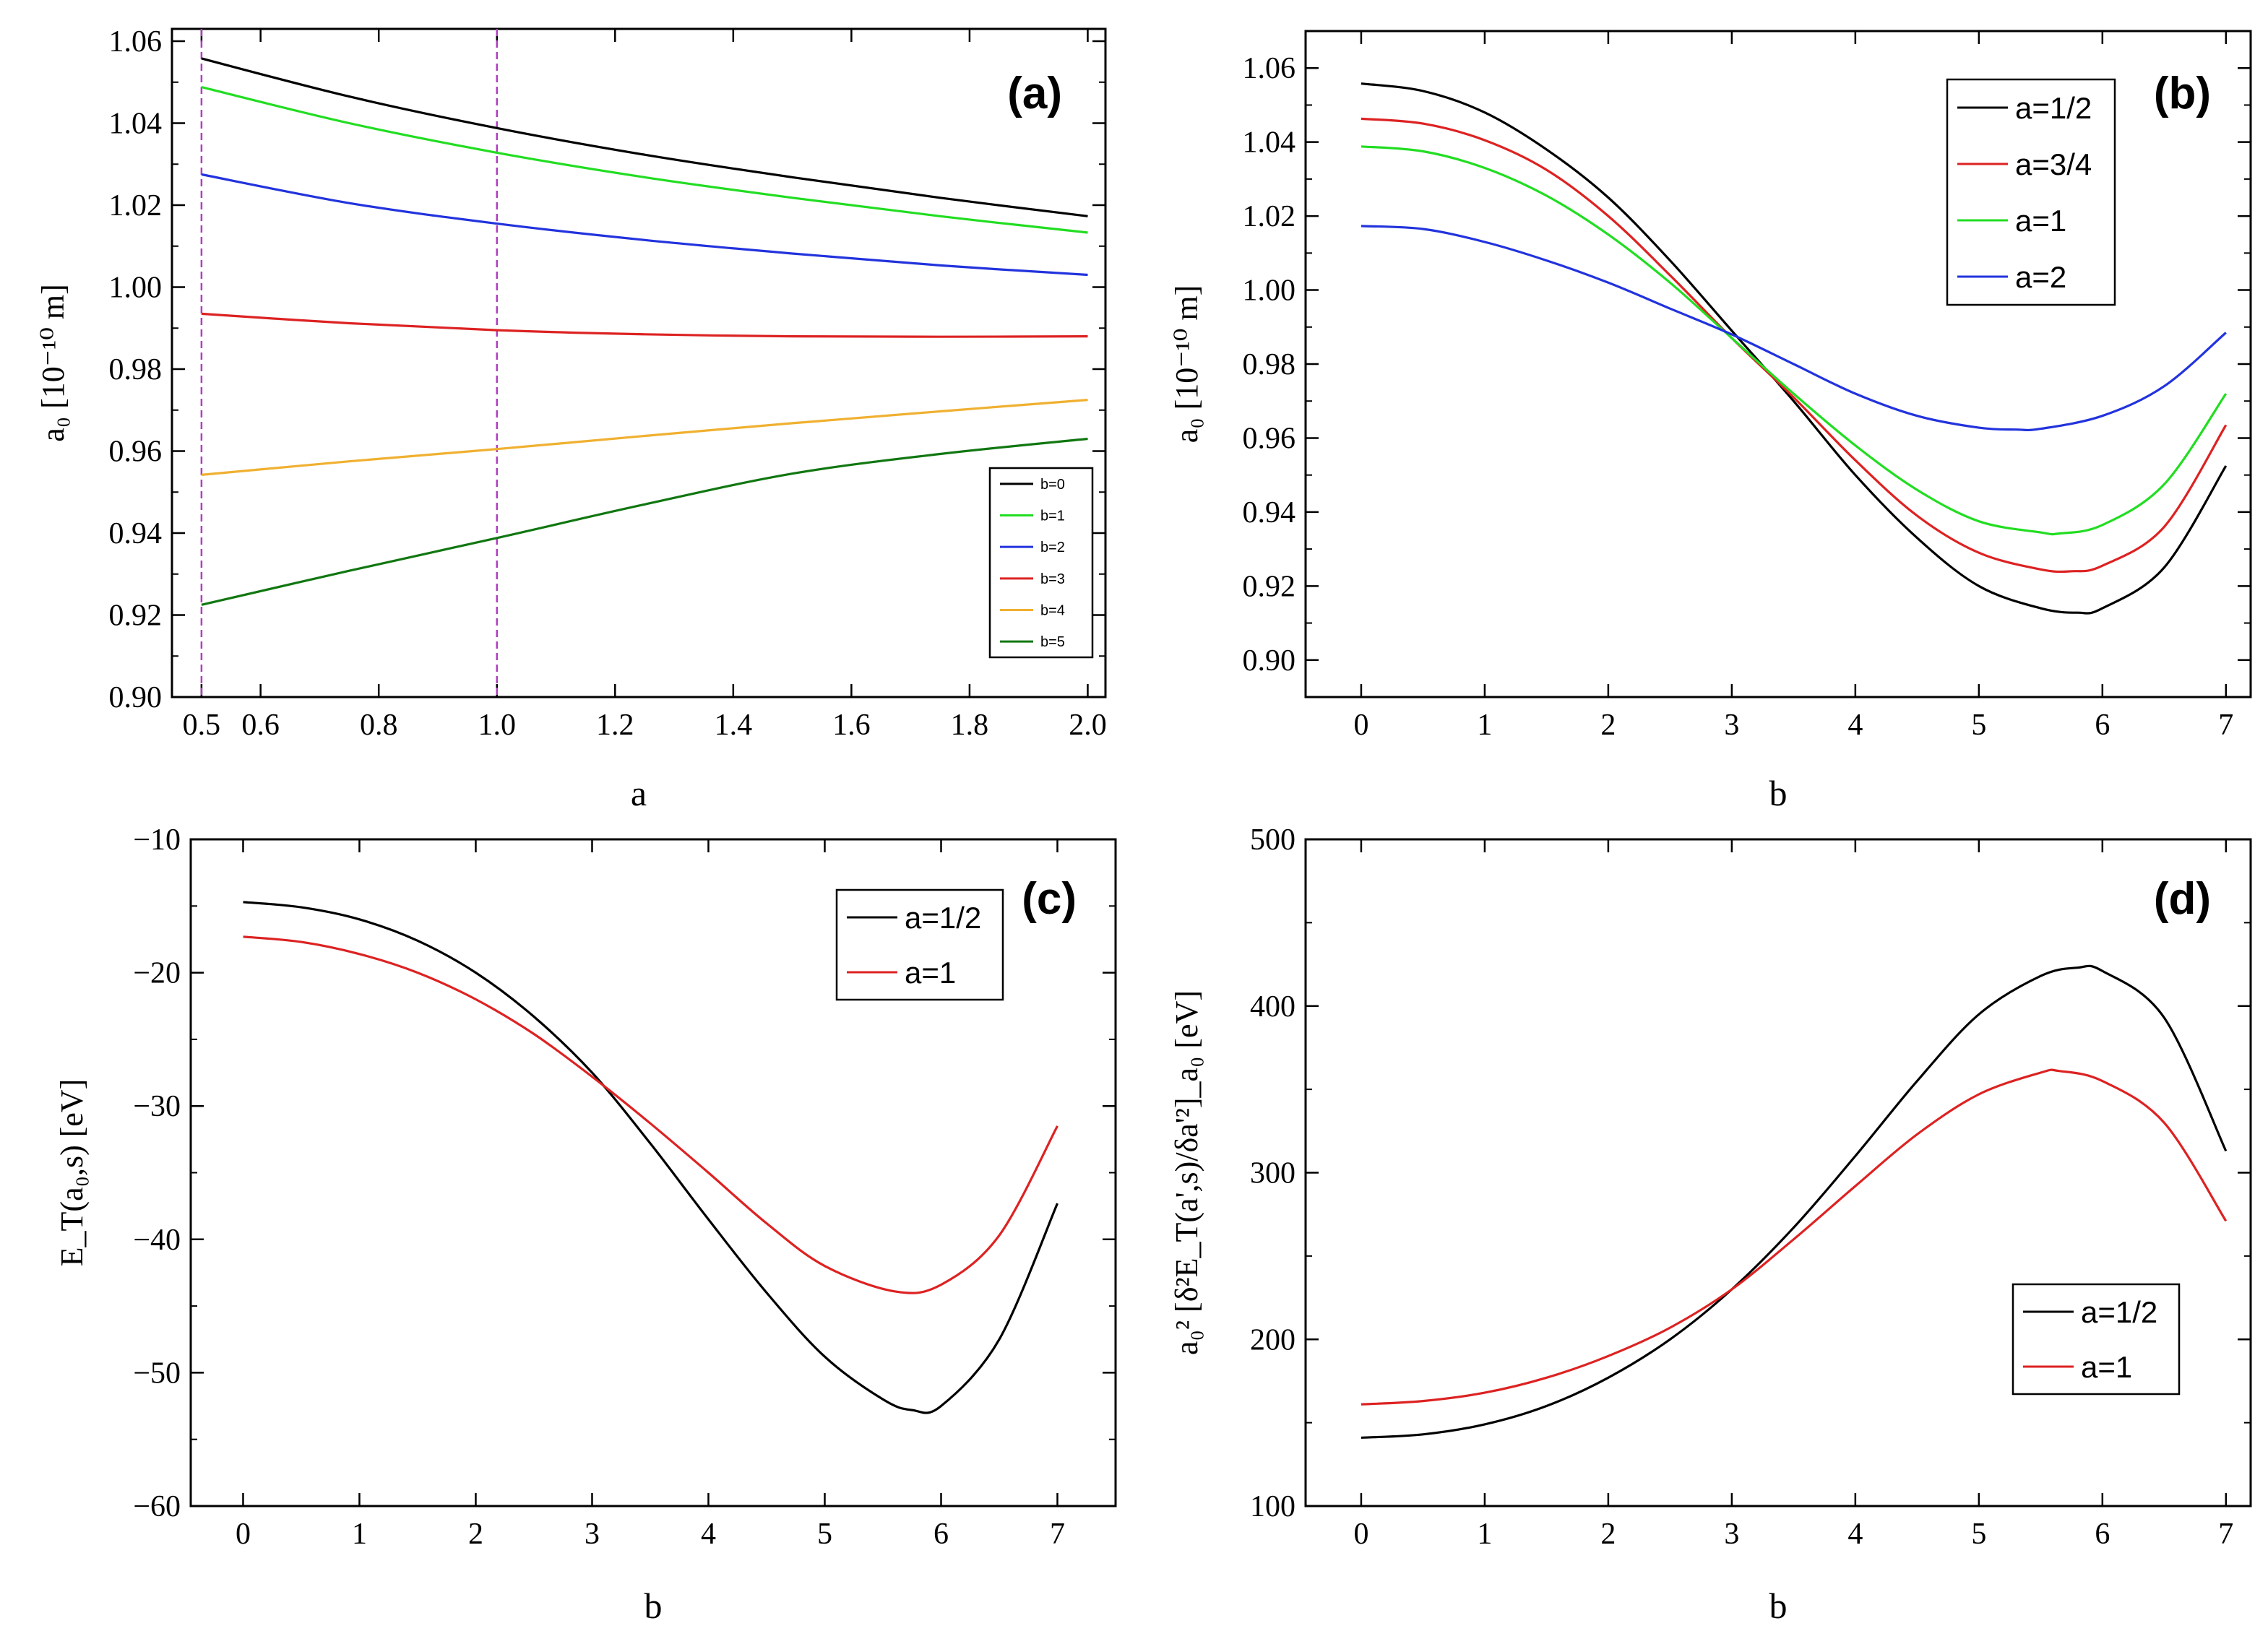 The image size is (2268, 1631). Describe the element at coordinates (497, 726) in the screenshot. I see `x-tick-label: 1.0` at that location.